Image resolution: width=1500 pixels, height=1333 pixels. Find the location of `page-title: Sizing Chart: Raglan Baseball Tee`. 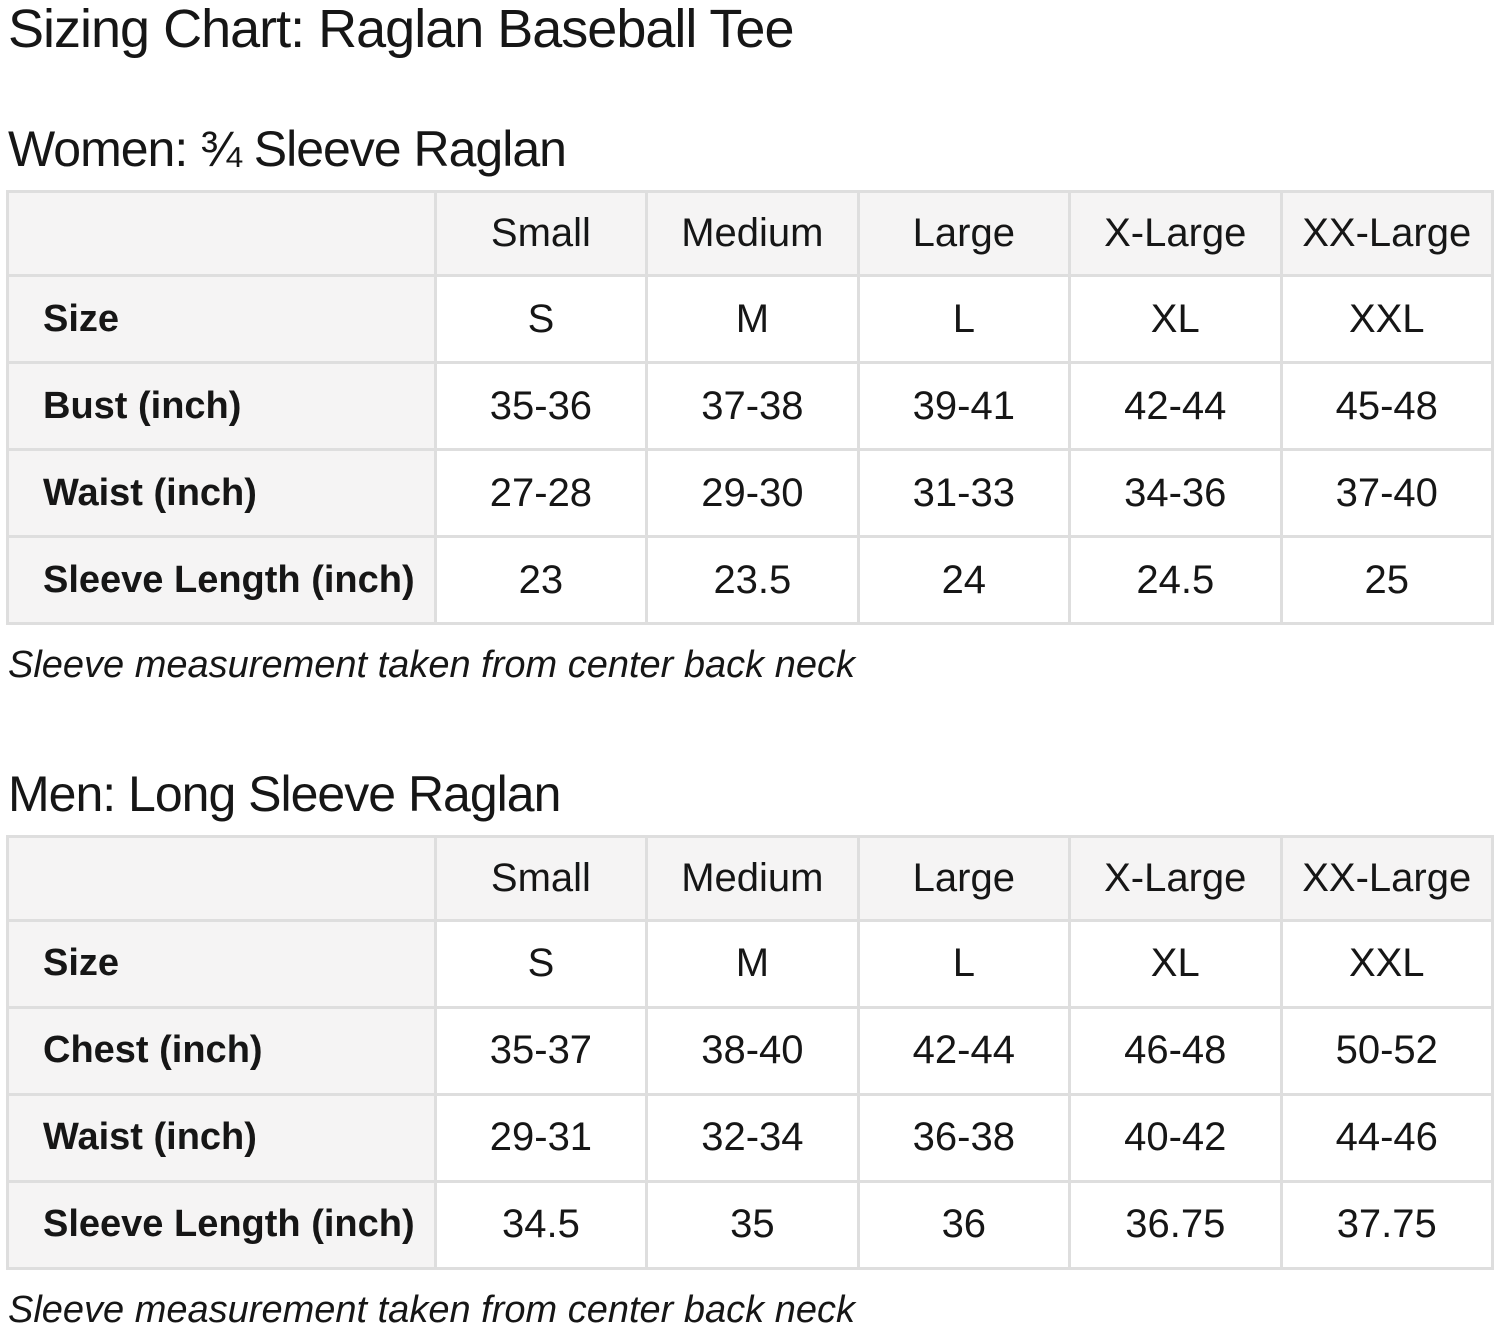

page-title: Sizing Chart: Raglan Baseball Tee is located at coordinates (401, 29).